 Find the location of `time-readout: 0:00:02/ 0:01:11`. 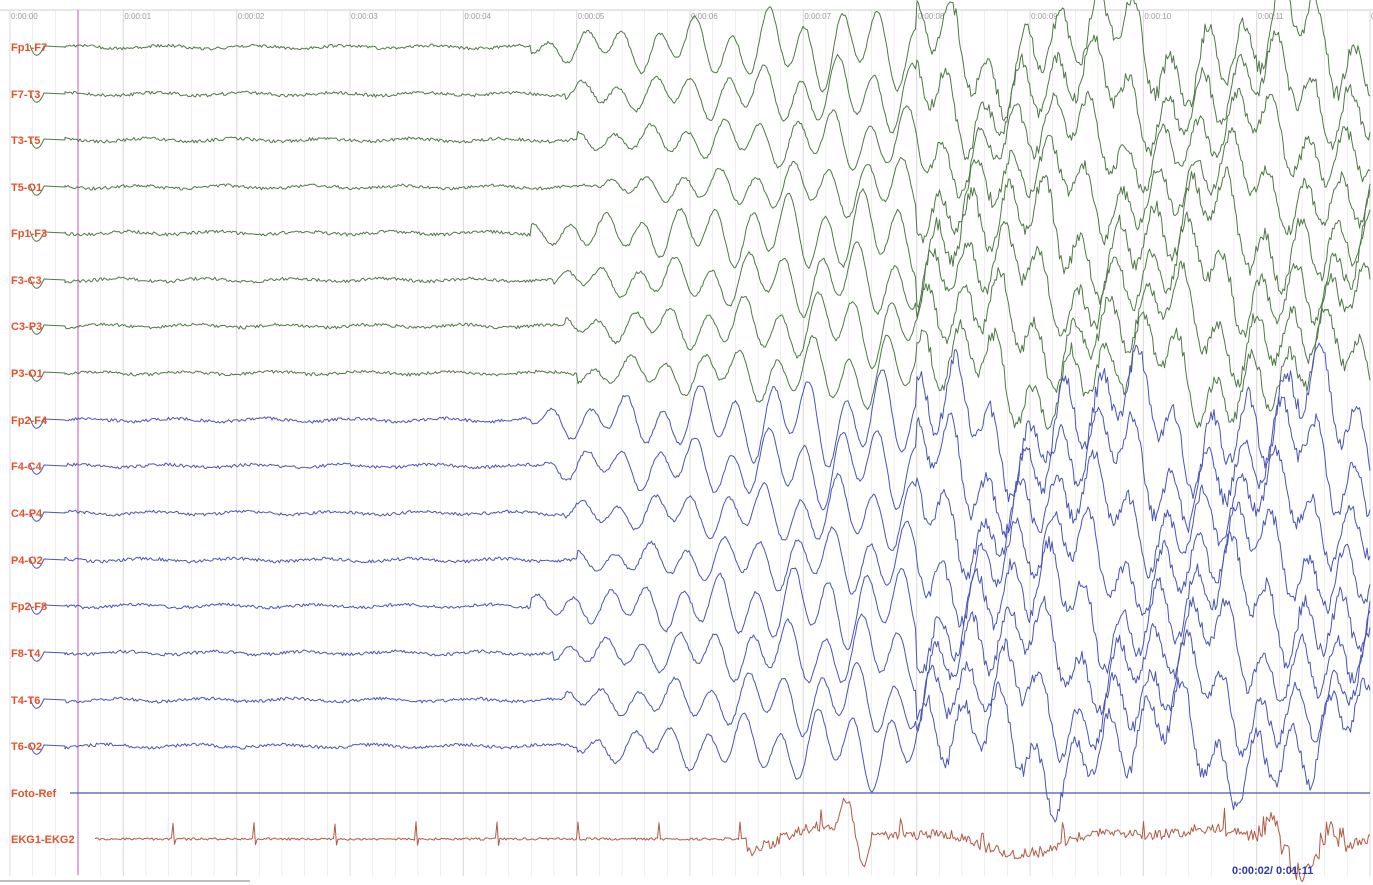

time-readout: 0:00:02/ 0:01:11 is located at coordinates (1272, 871).